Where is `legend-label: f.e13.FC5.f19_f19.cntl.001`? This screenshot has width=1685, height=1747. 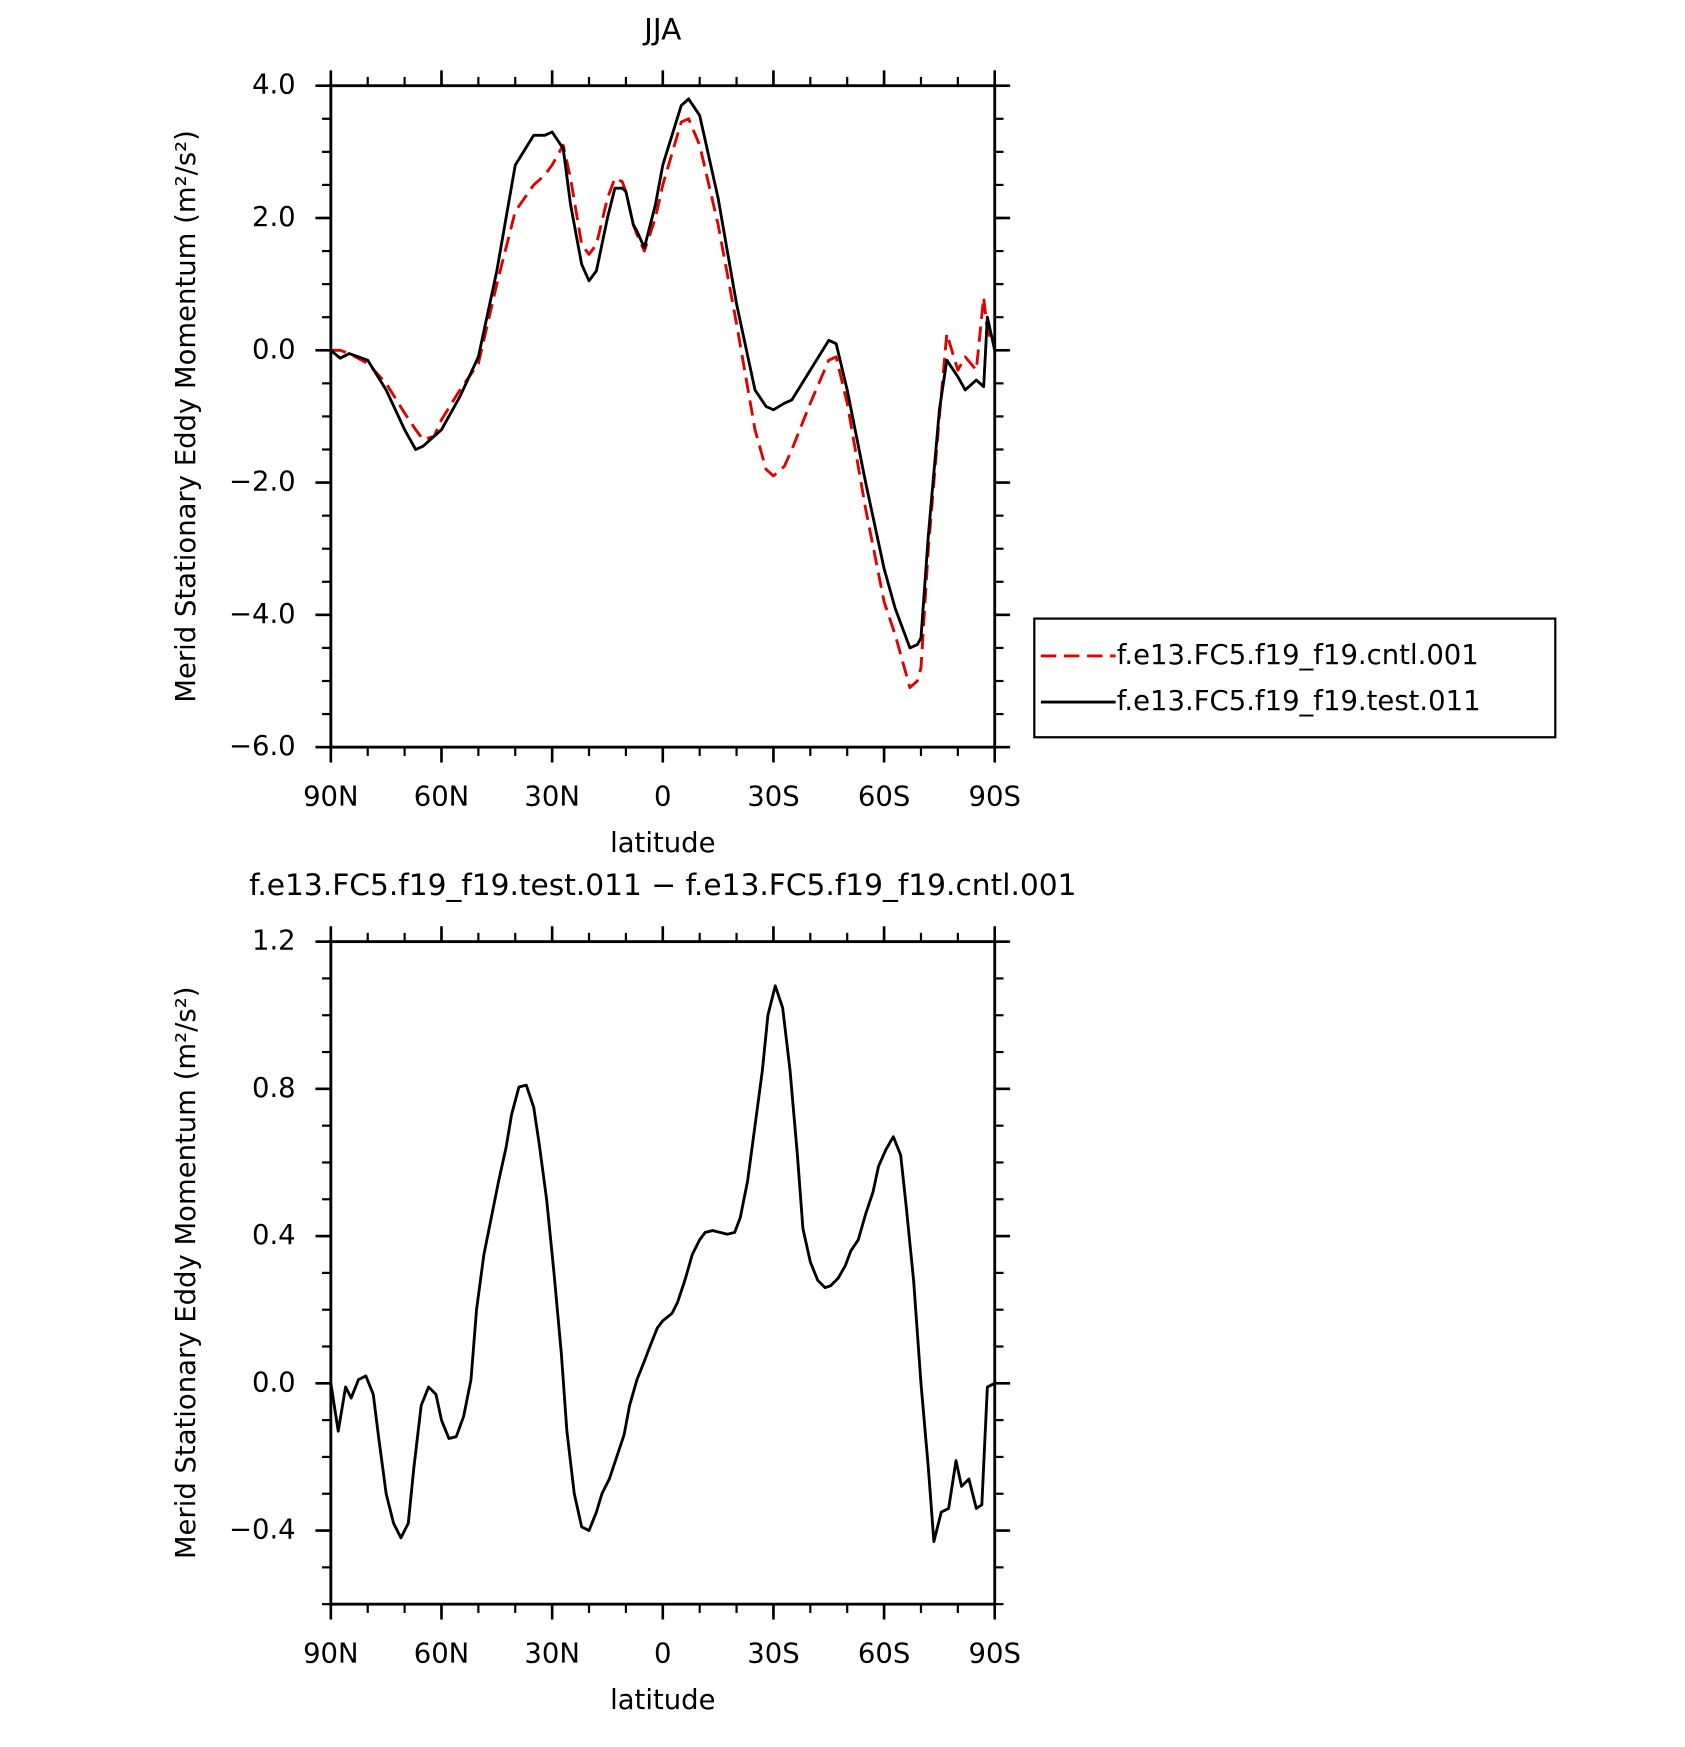 legend-label: f.e13.FC5.f19_f19.cntl.001 is located at coordinates (1298, 655).